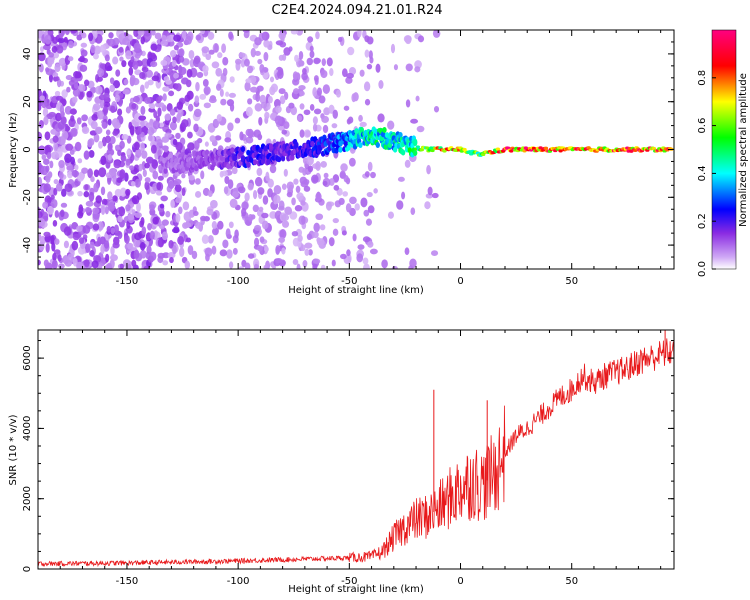 This screenshot has height=600, width=750. What do you see at coordinates (743, 150) in the screenshot?
I see `colorbar-label: Normalized spectral amplitude` at bounding box center [743, 150].